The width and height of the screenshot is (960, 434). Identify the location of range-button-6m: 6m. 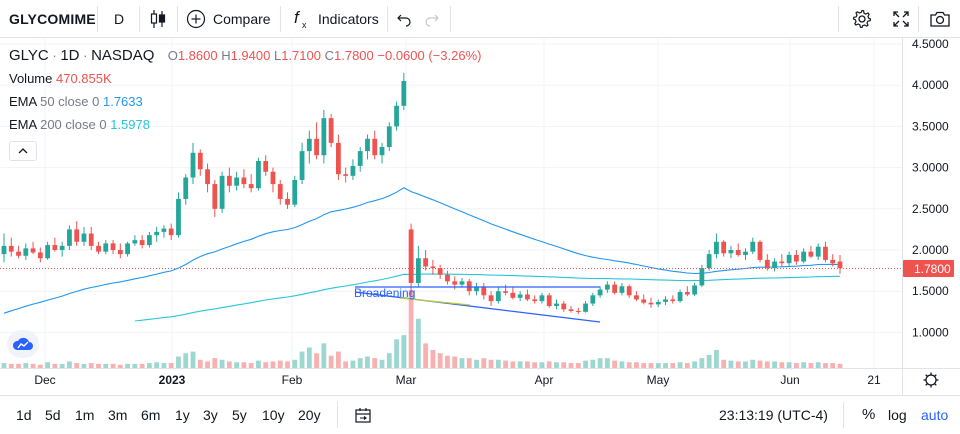
(151, 415).